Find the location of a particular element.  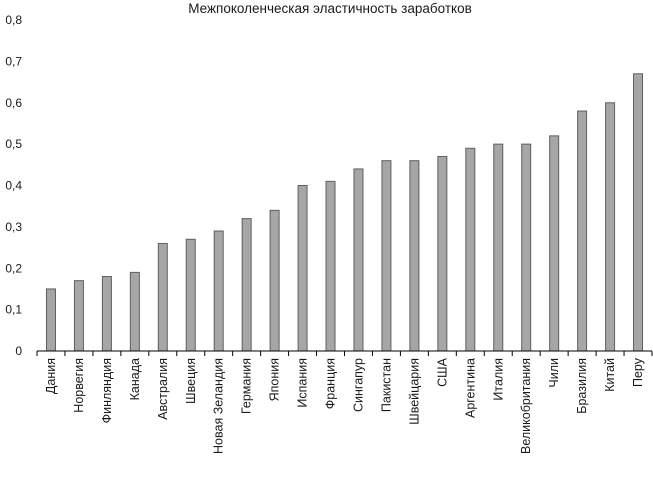

x-category-label: Норвегия is located at coordinates (79, 385).